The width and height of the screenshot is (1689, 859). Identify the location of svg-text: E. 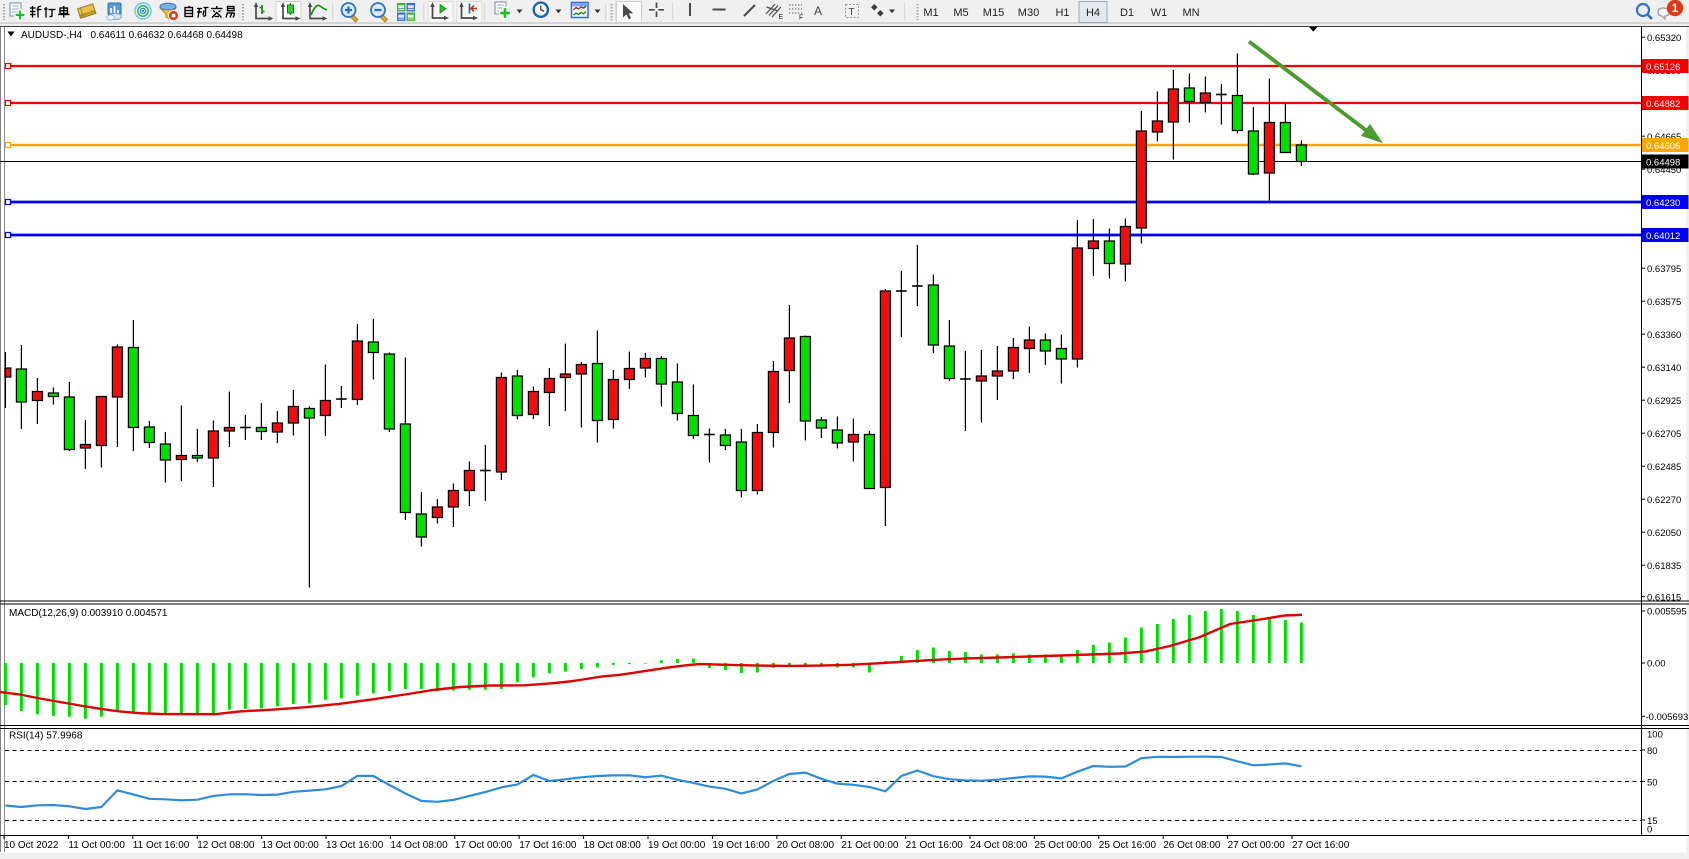
(781, 17).